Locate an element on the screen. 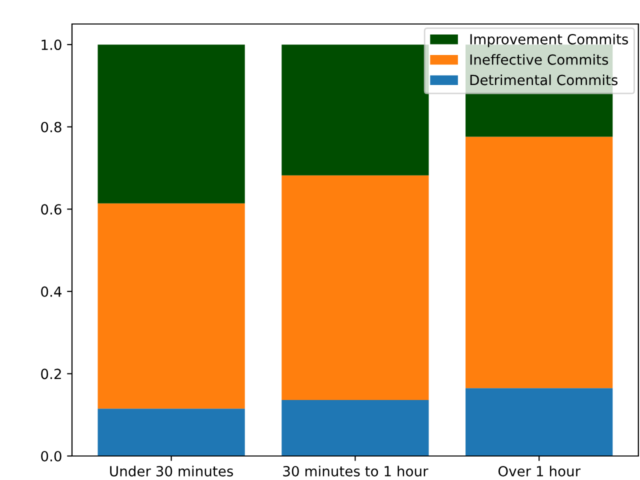 This screenshot has height=480, width=640. y-tick-label: 0.6 is located at coordinates (51, 209).